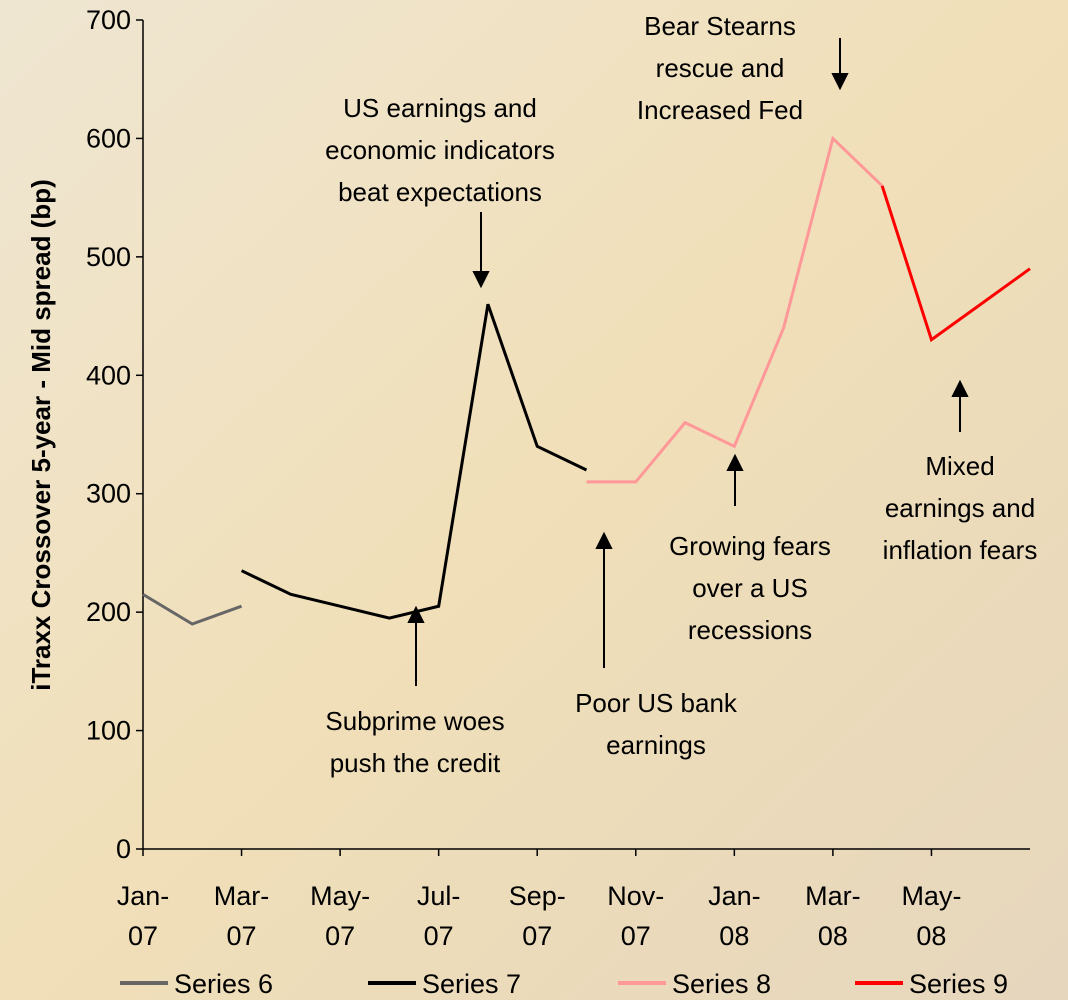 Image resolution: width=1068 pixels, height=1000 pixels. I want to click on annotation-line: US earnings and, so click(440, 108).